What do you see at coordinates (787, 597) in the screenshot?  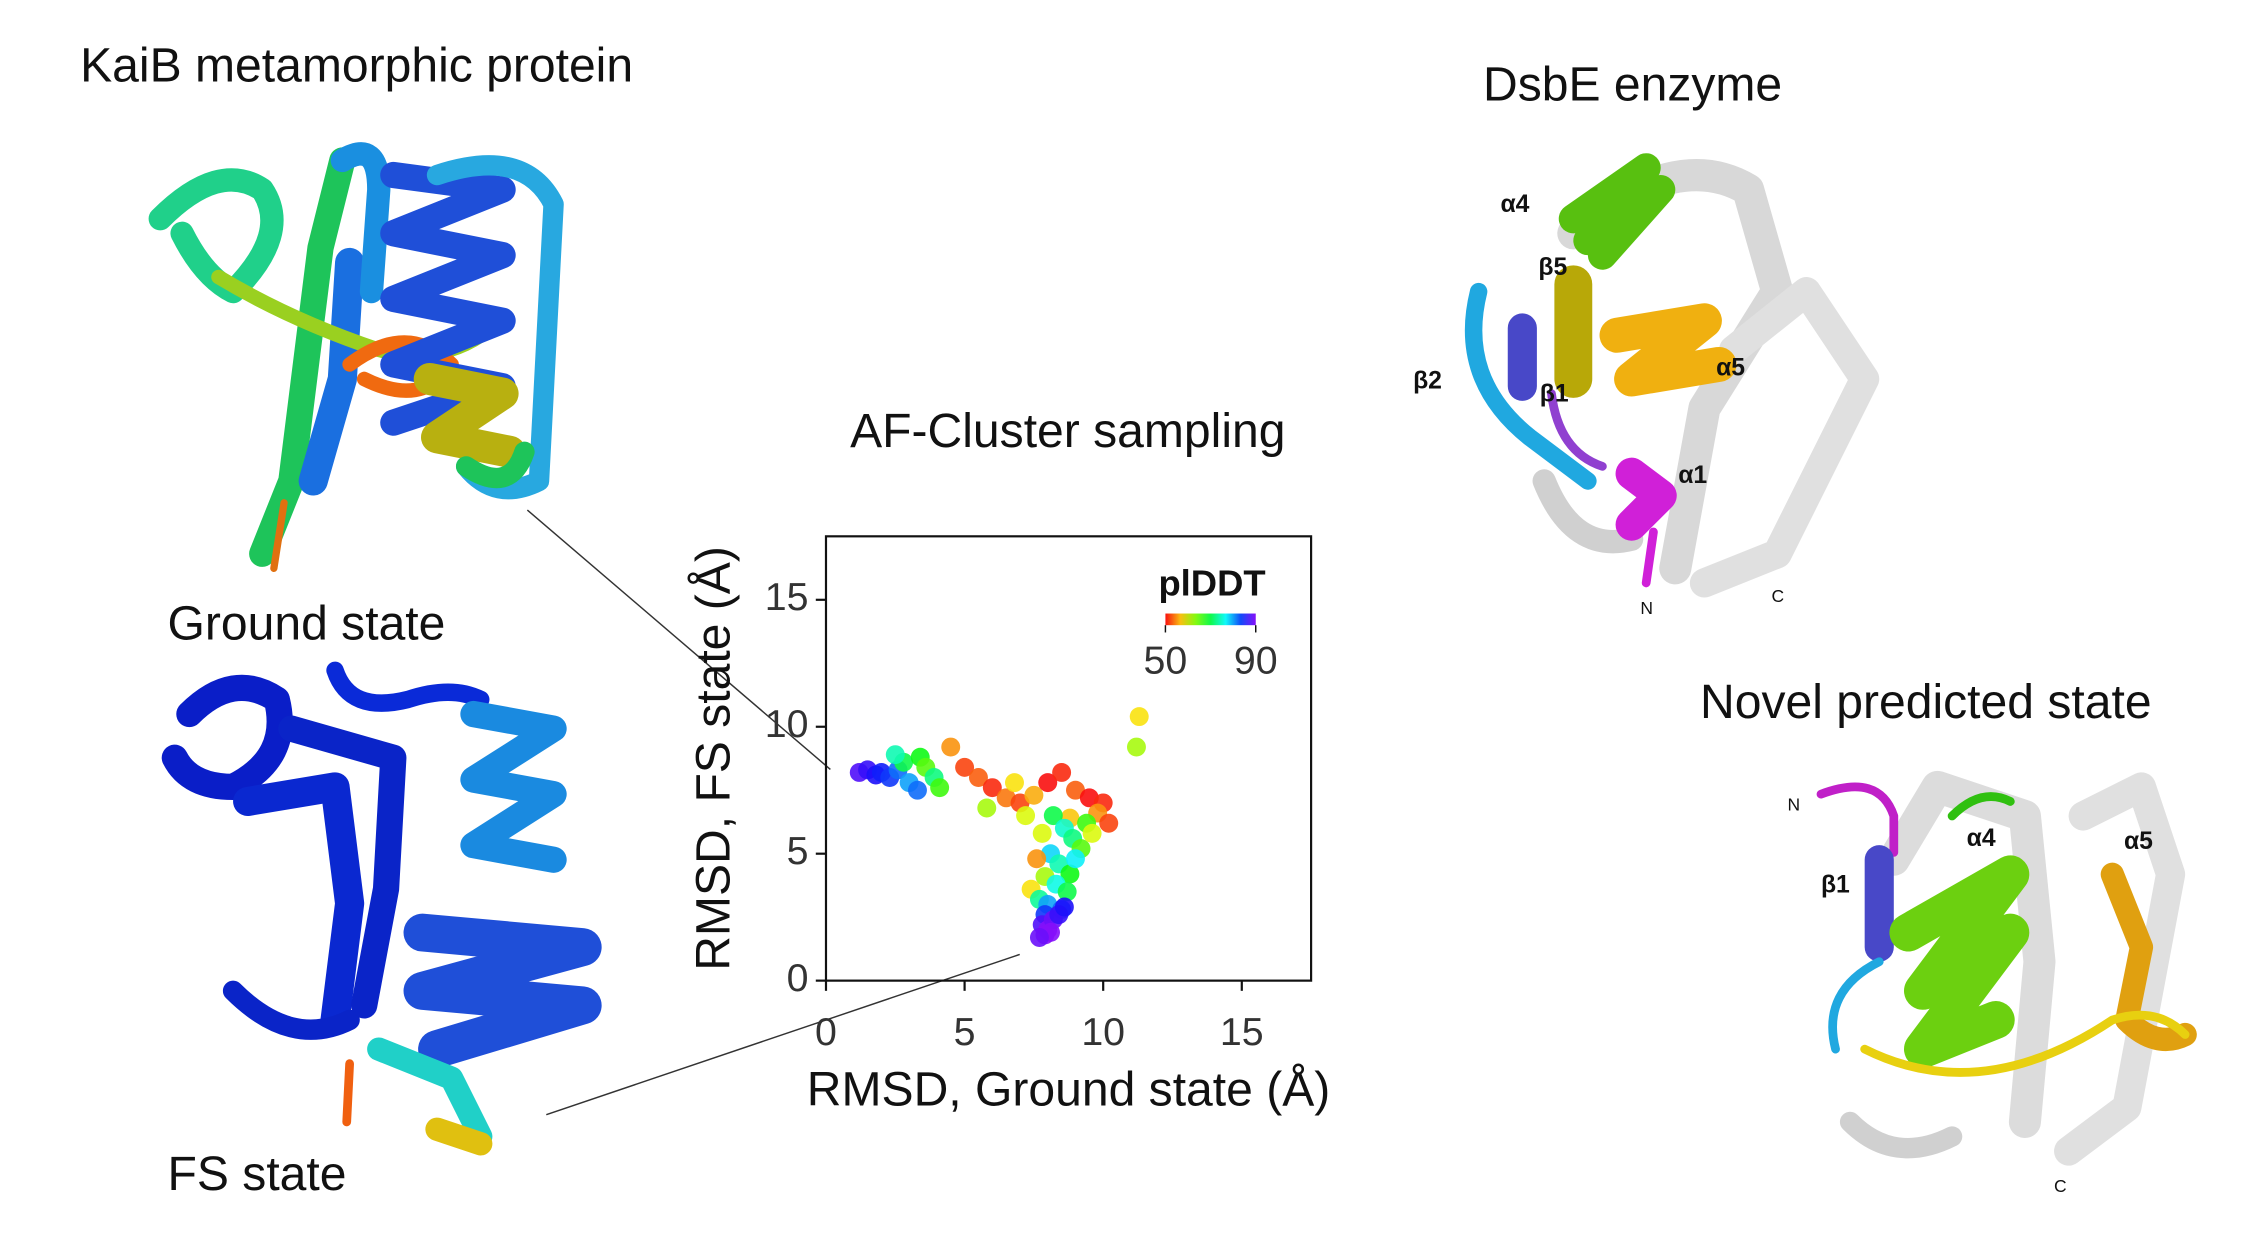 I see `y-tick-label: 15` at bounding box center [787, 597].